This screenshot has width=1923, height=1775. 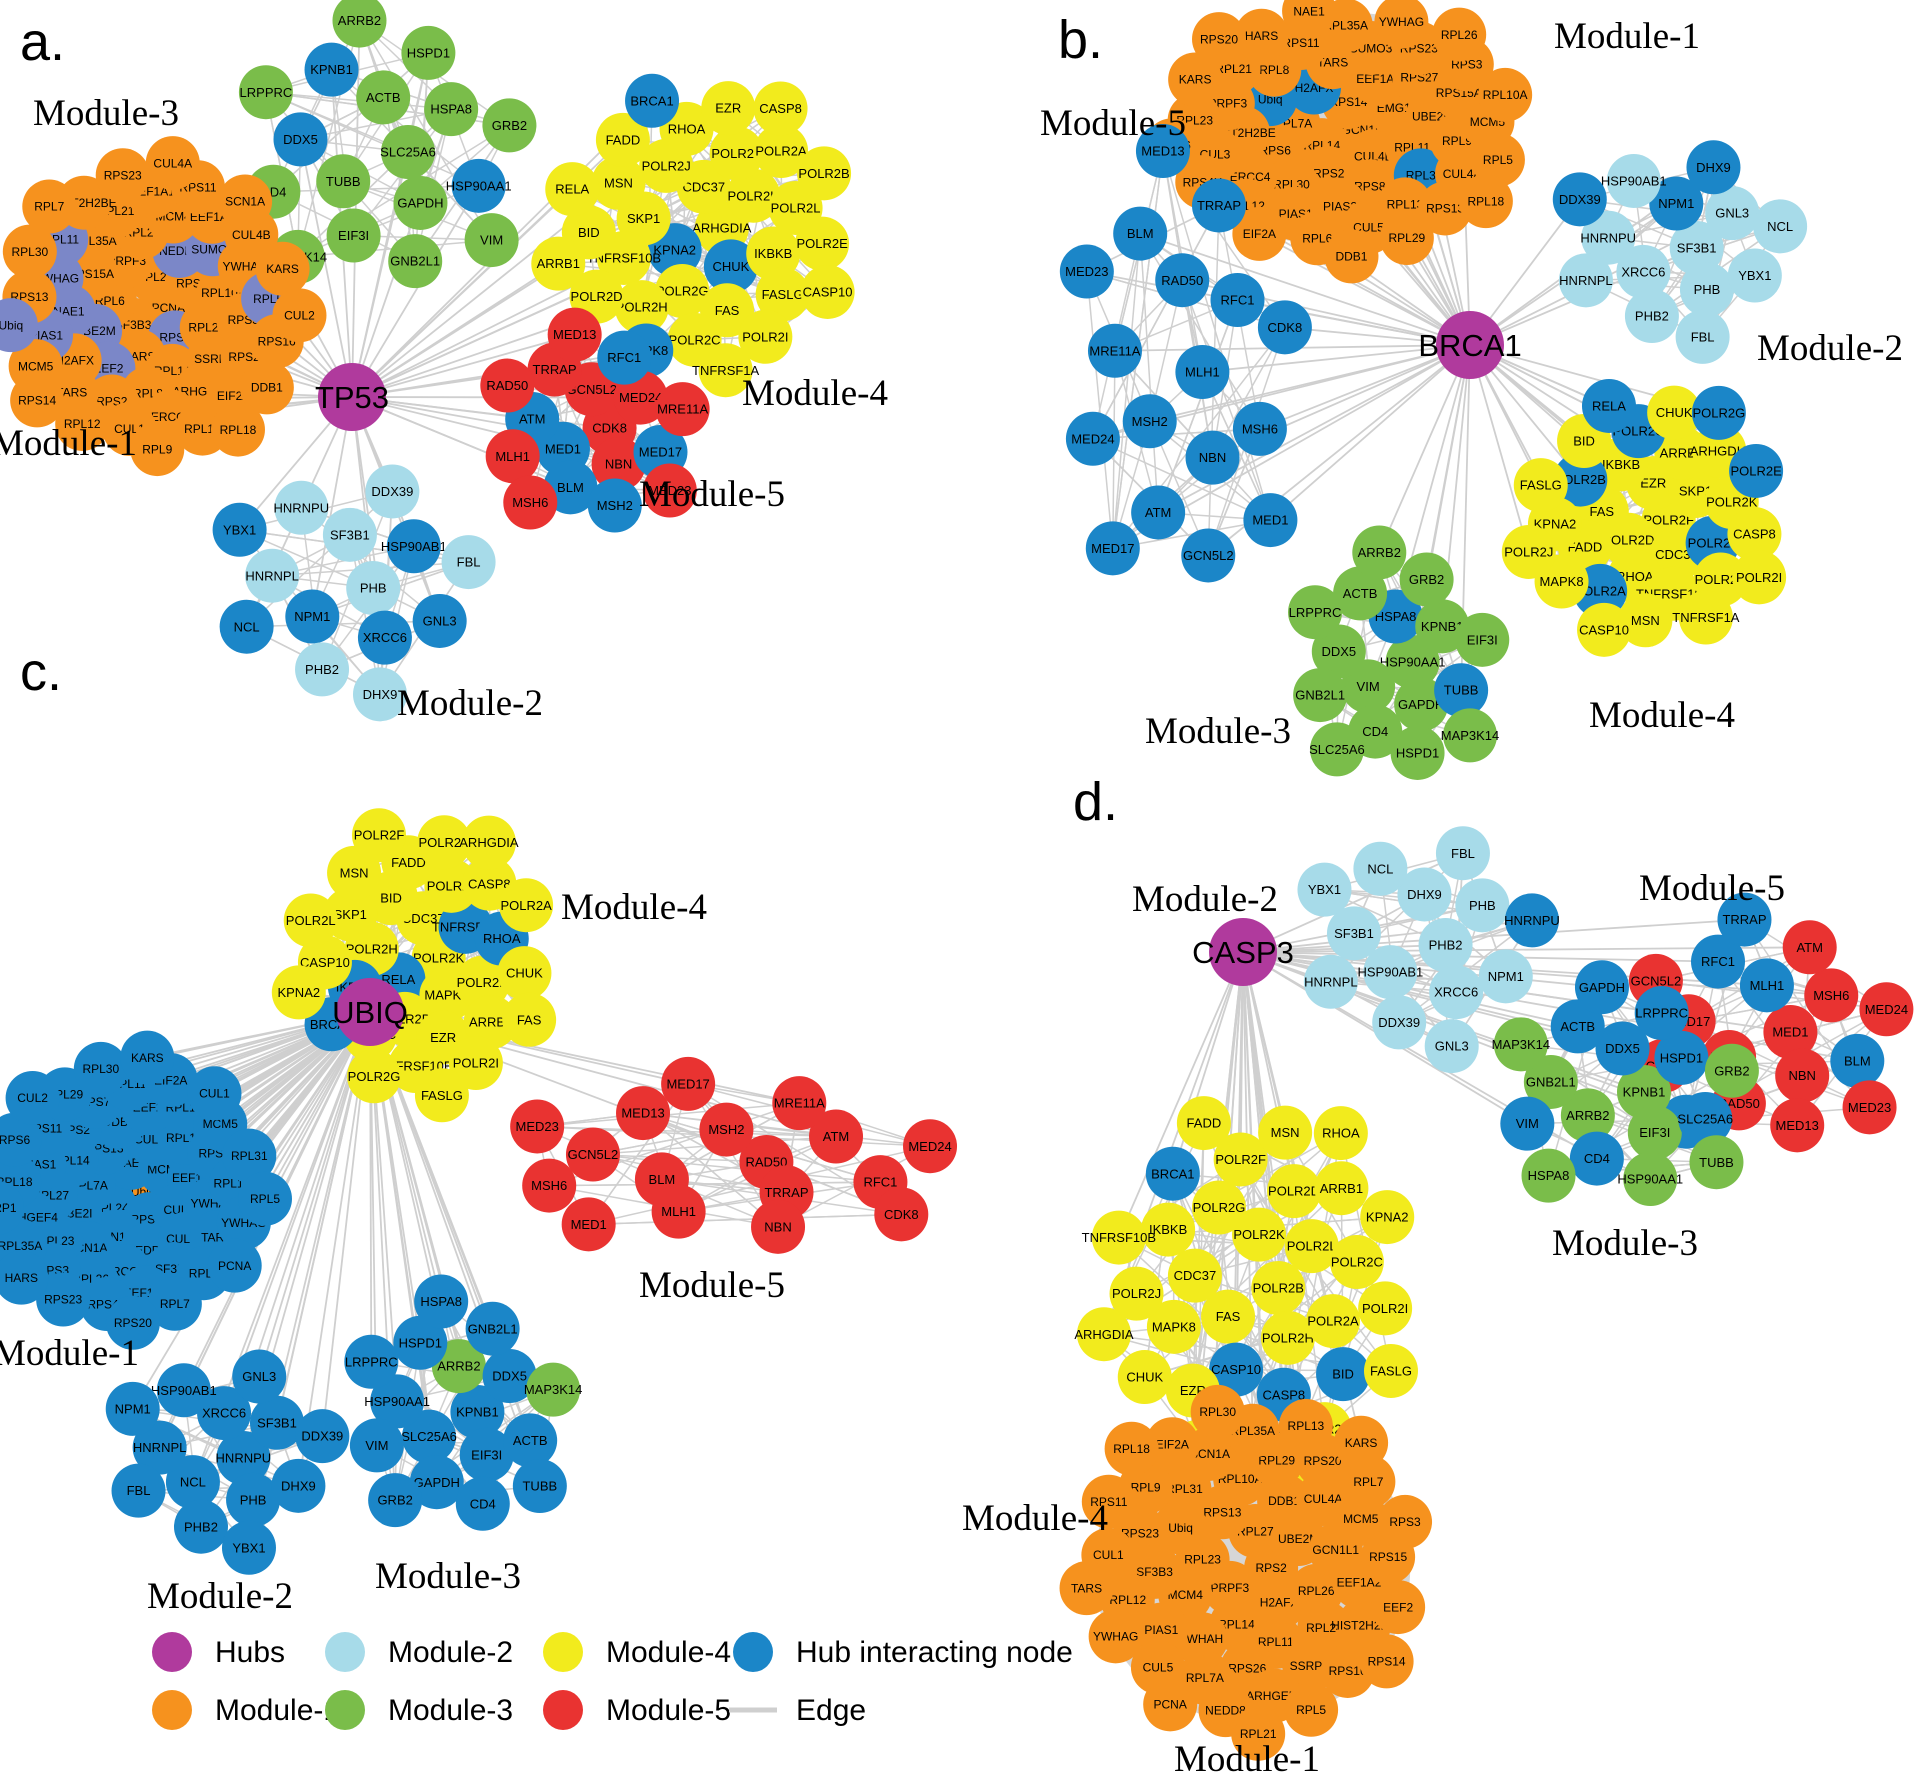 What do you see at coordinates (1705, 1118) in the screenshot?
I see `node-circle-SLC25A6` at bounding box center [1705, 1118].